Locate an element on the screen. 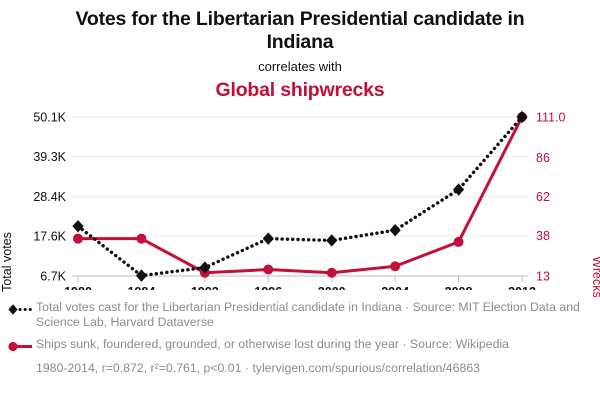  x-axis-tick: 1992 is located at coordinates (205, 287).